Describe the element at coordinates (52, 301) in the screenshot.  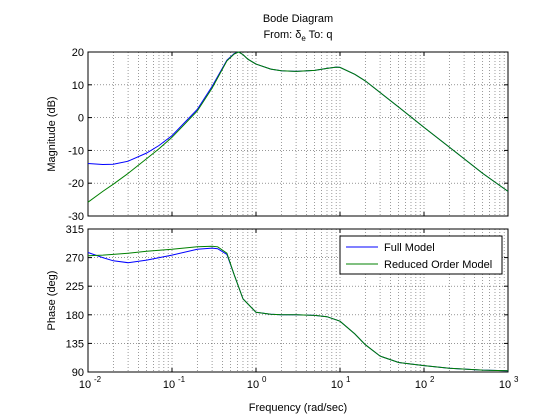
I see `y-axis-label: Phase (deg)` at that location.